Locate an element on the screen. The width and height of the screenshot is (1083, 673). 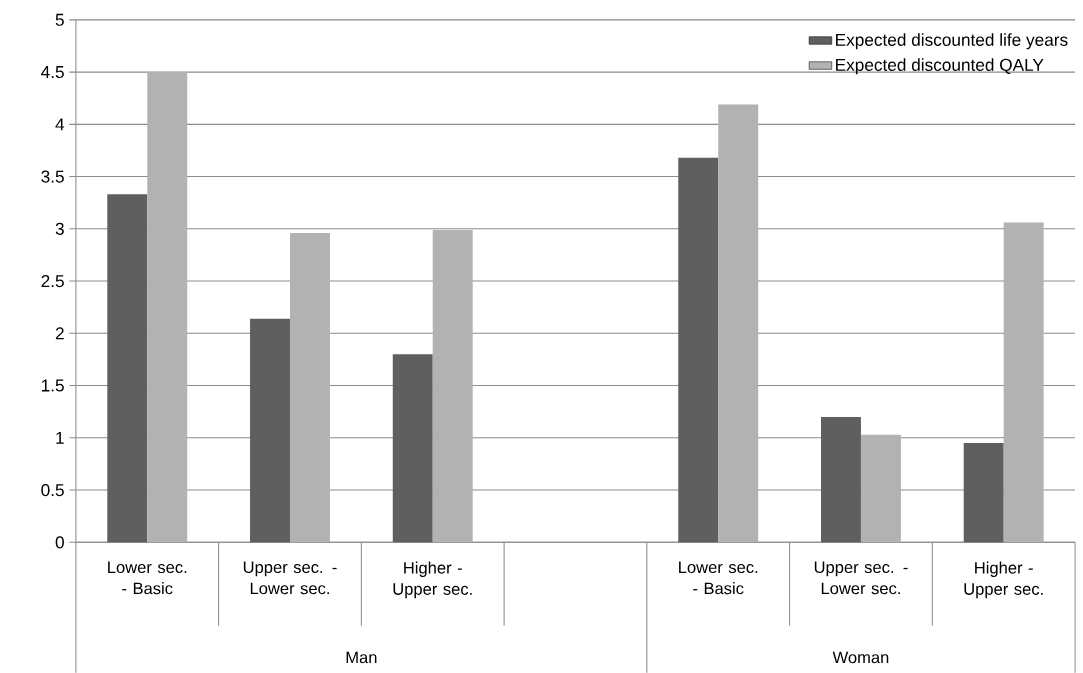
y-tick-label: 2 is located at coordinates (59, 333).